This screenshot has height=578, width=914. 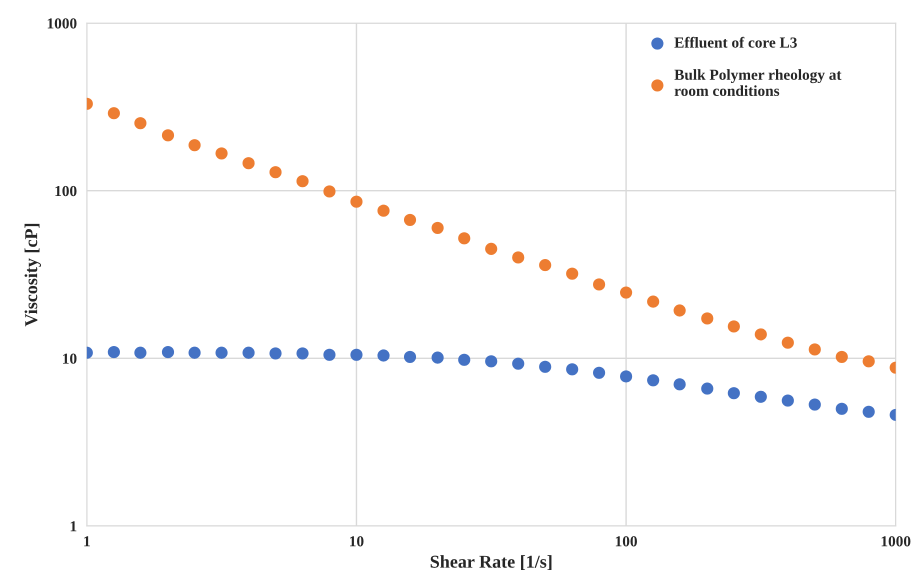 What do you see at coordinates (62, 23) in the screenshot?
I see `y-tick-label: 1000` at bounding box center [62, 23].